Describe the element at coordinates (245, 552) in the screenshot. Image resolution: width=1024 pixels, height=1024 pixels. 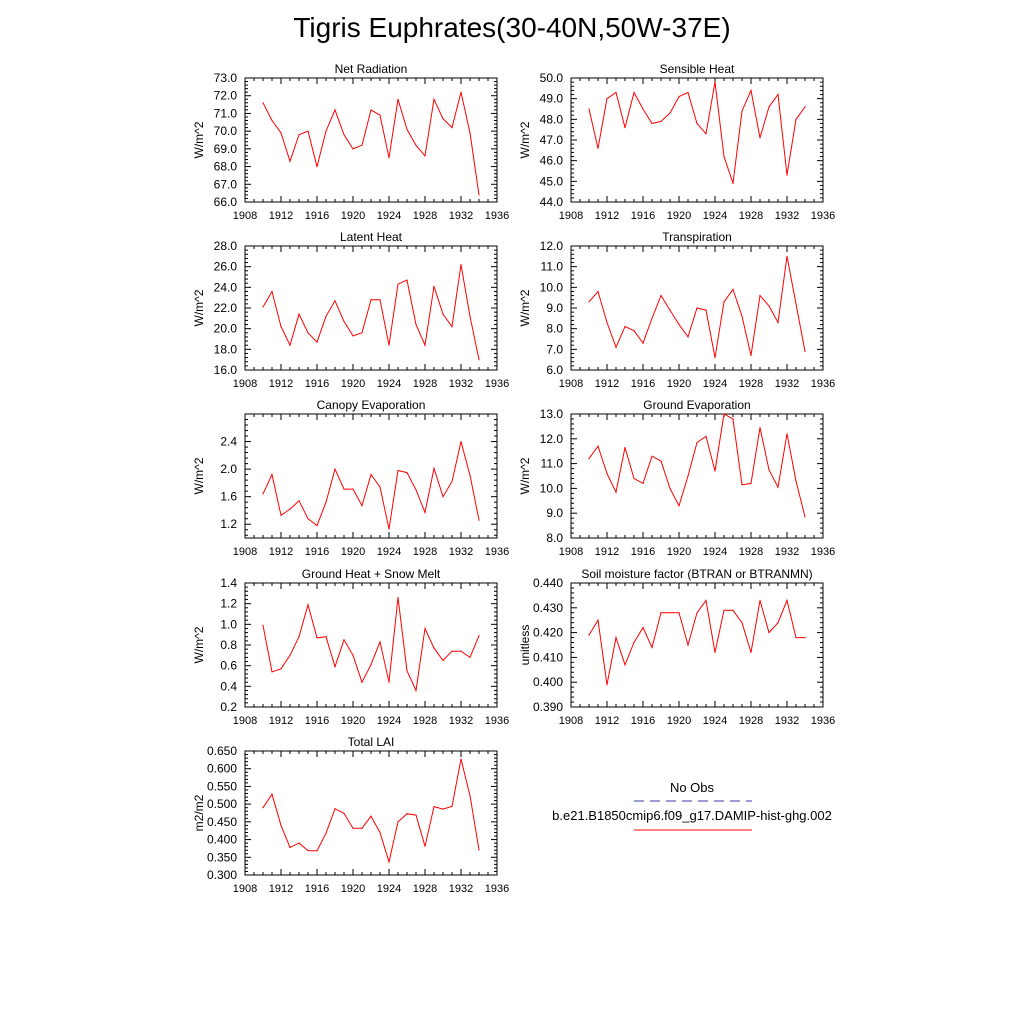
I see `x-tick-label: 1908` at that location.